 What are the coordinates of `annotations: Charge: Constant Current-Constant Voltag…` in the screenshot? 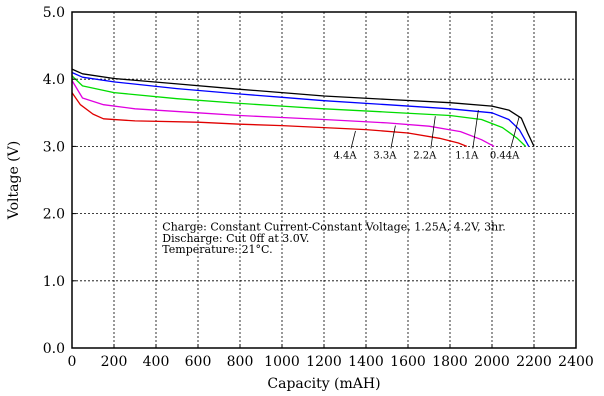 It's located at (333, 238).